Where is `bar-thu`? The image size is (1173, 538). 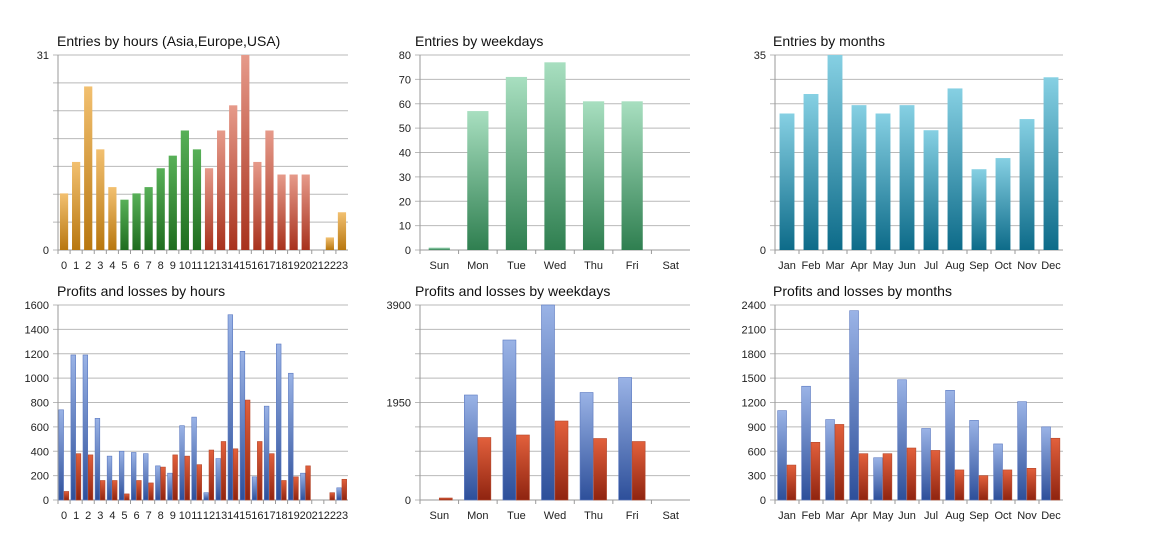
bar-thu is located at coordinates (593, 175).